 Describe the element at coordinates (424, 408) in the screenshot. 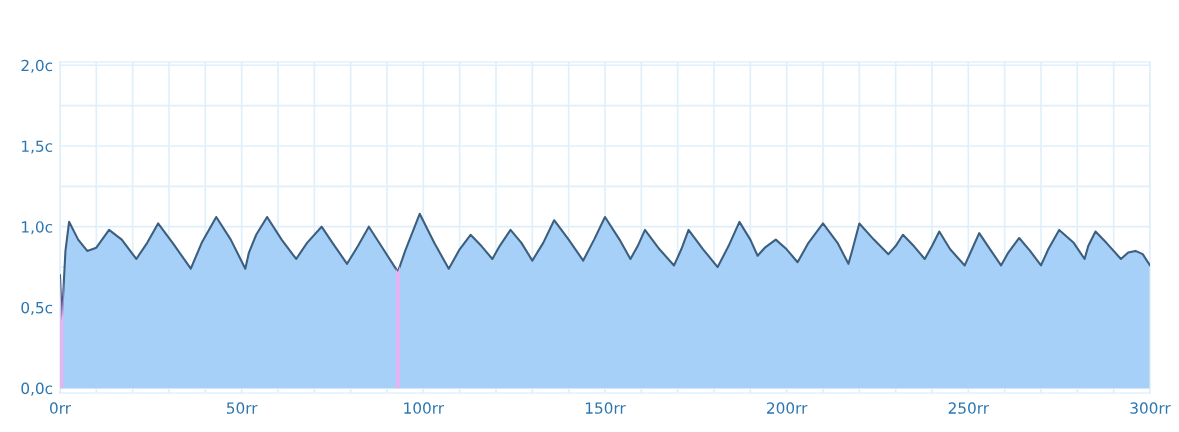

I see `x-tick-label: 100rr` at that location.